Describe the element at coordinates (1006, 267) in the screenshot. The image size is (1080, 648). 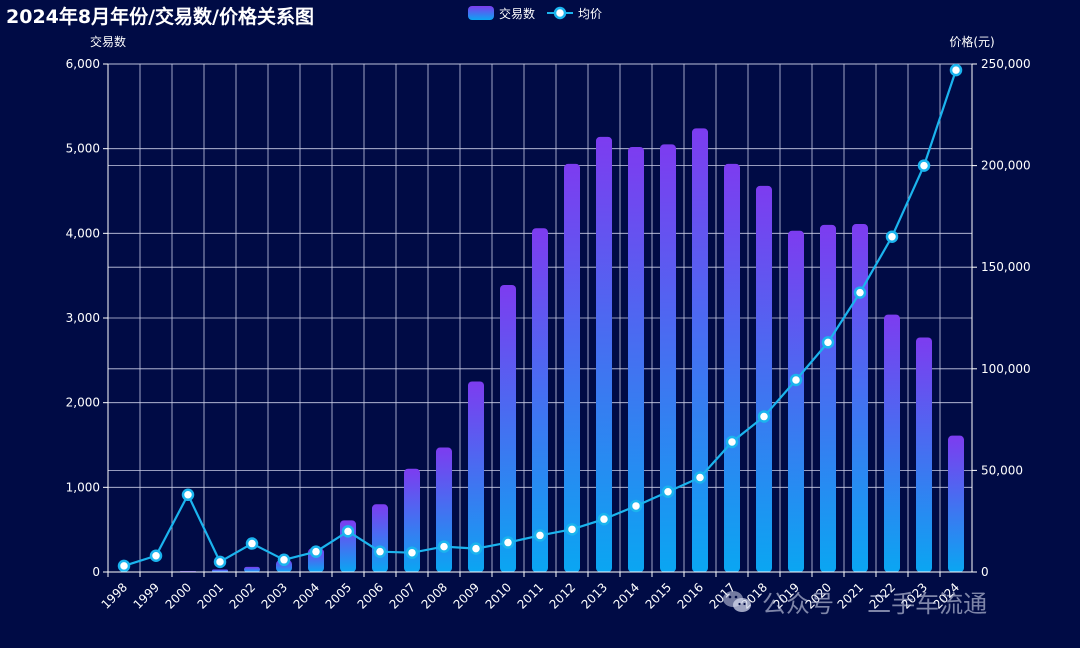
I see `y-tick-label-right: 150,000` at that location.